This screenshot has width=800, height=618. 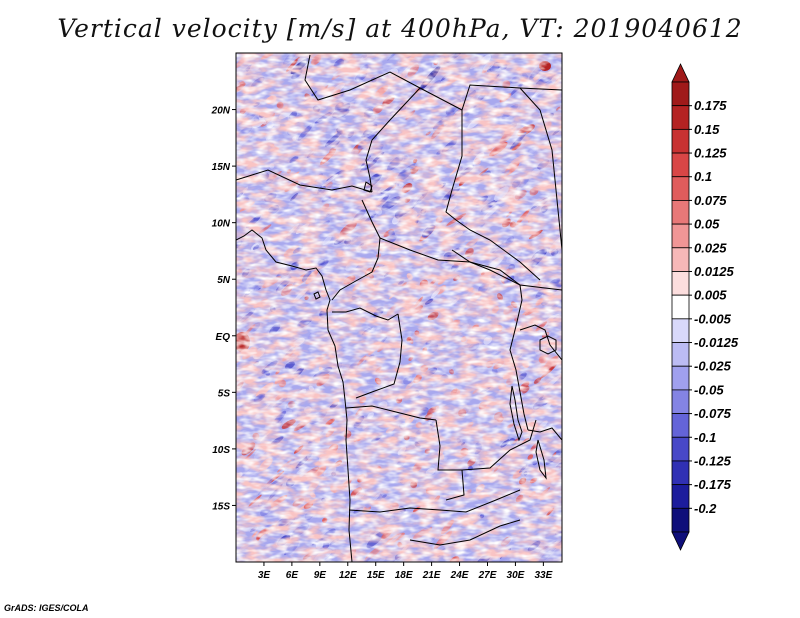 What do you see at coordinates (434, 501) in the screenshot?
I see `border-namibia` at bounding box center [434, 501].